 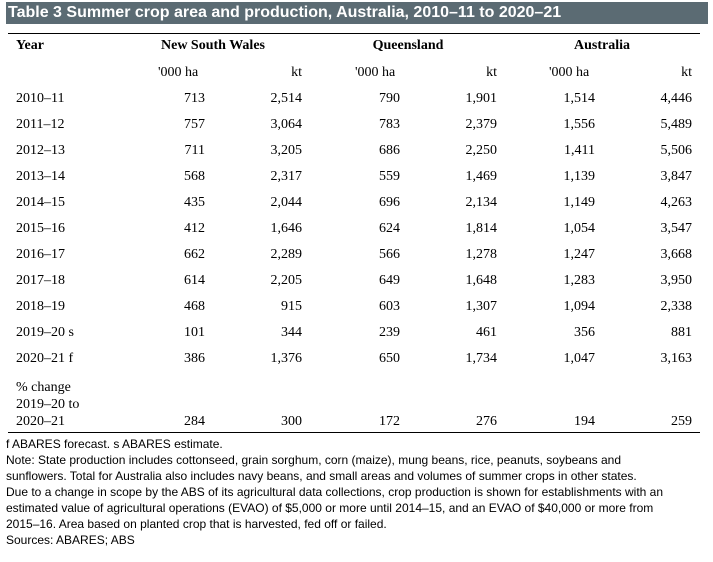 What do you see at coordinates (291, 421) in the screenshot?
I see `change-cell: 300` at bounding box center [291, 421].